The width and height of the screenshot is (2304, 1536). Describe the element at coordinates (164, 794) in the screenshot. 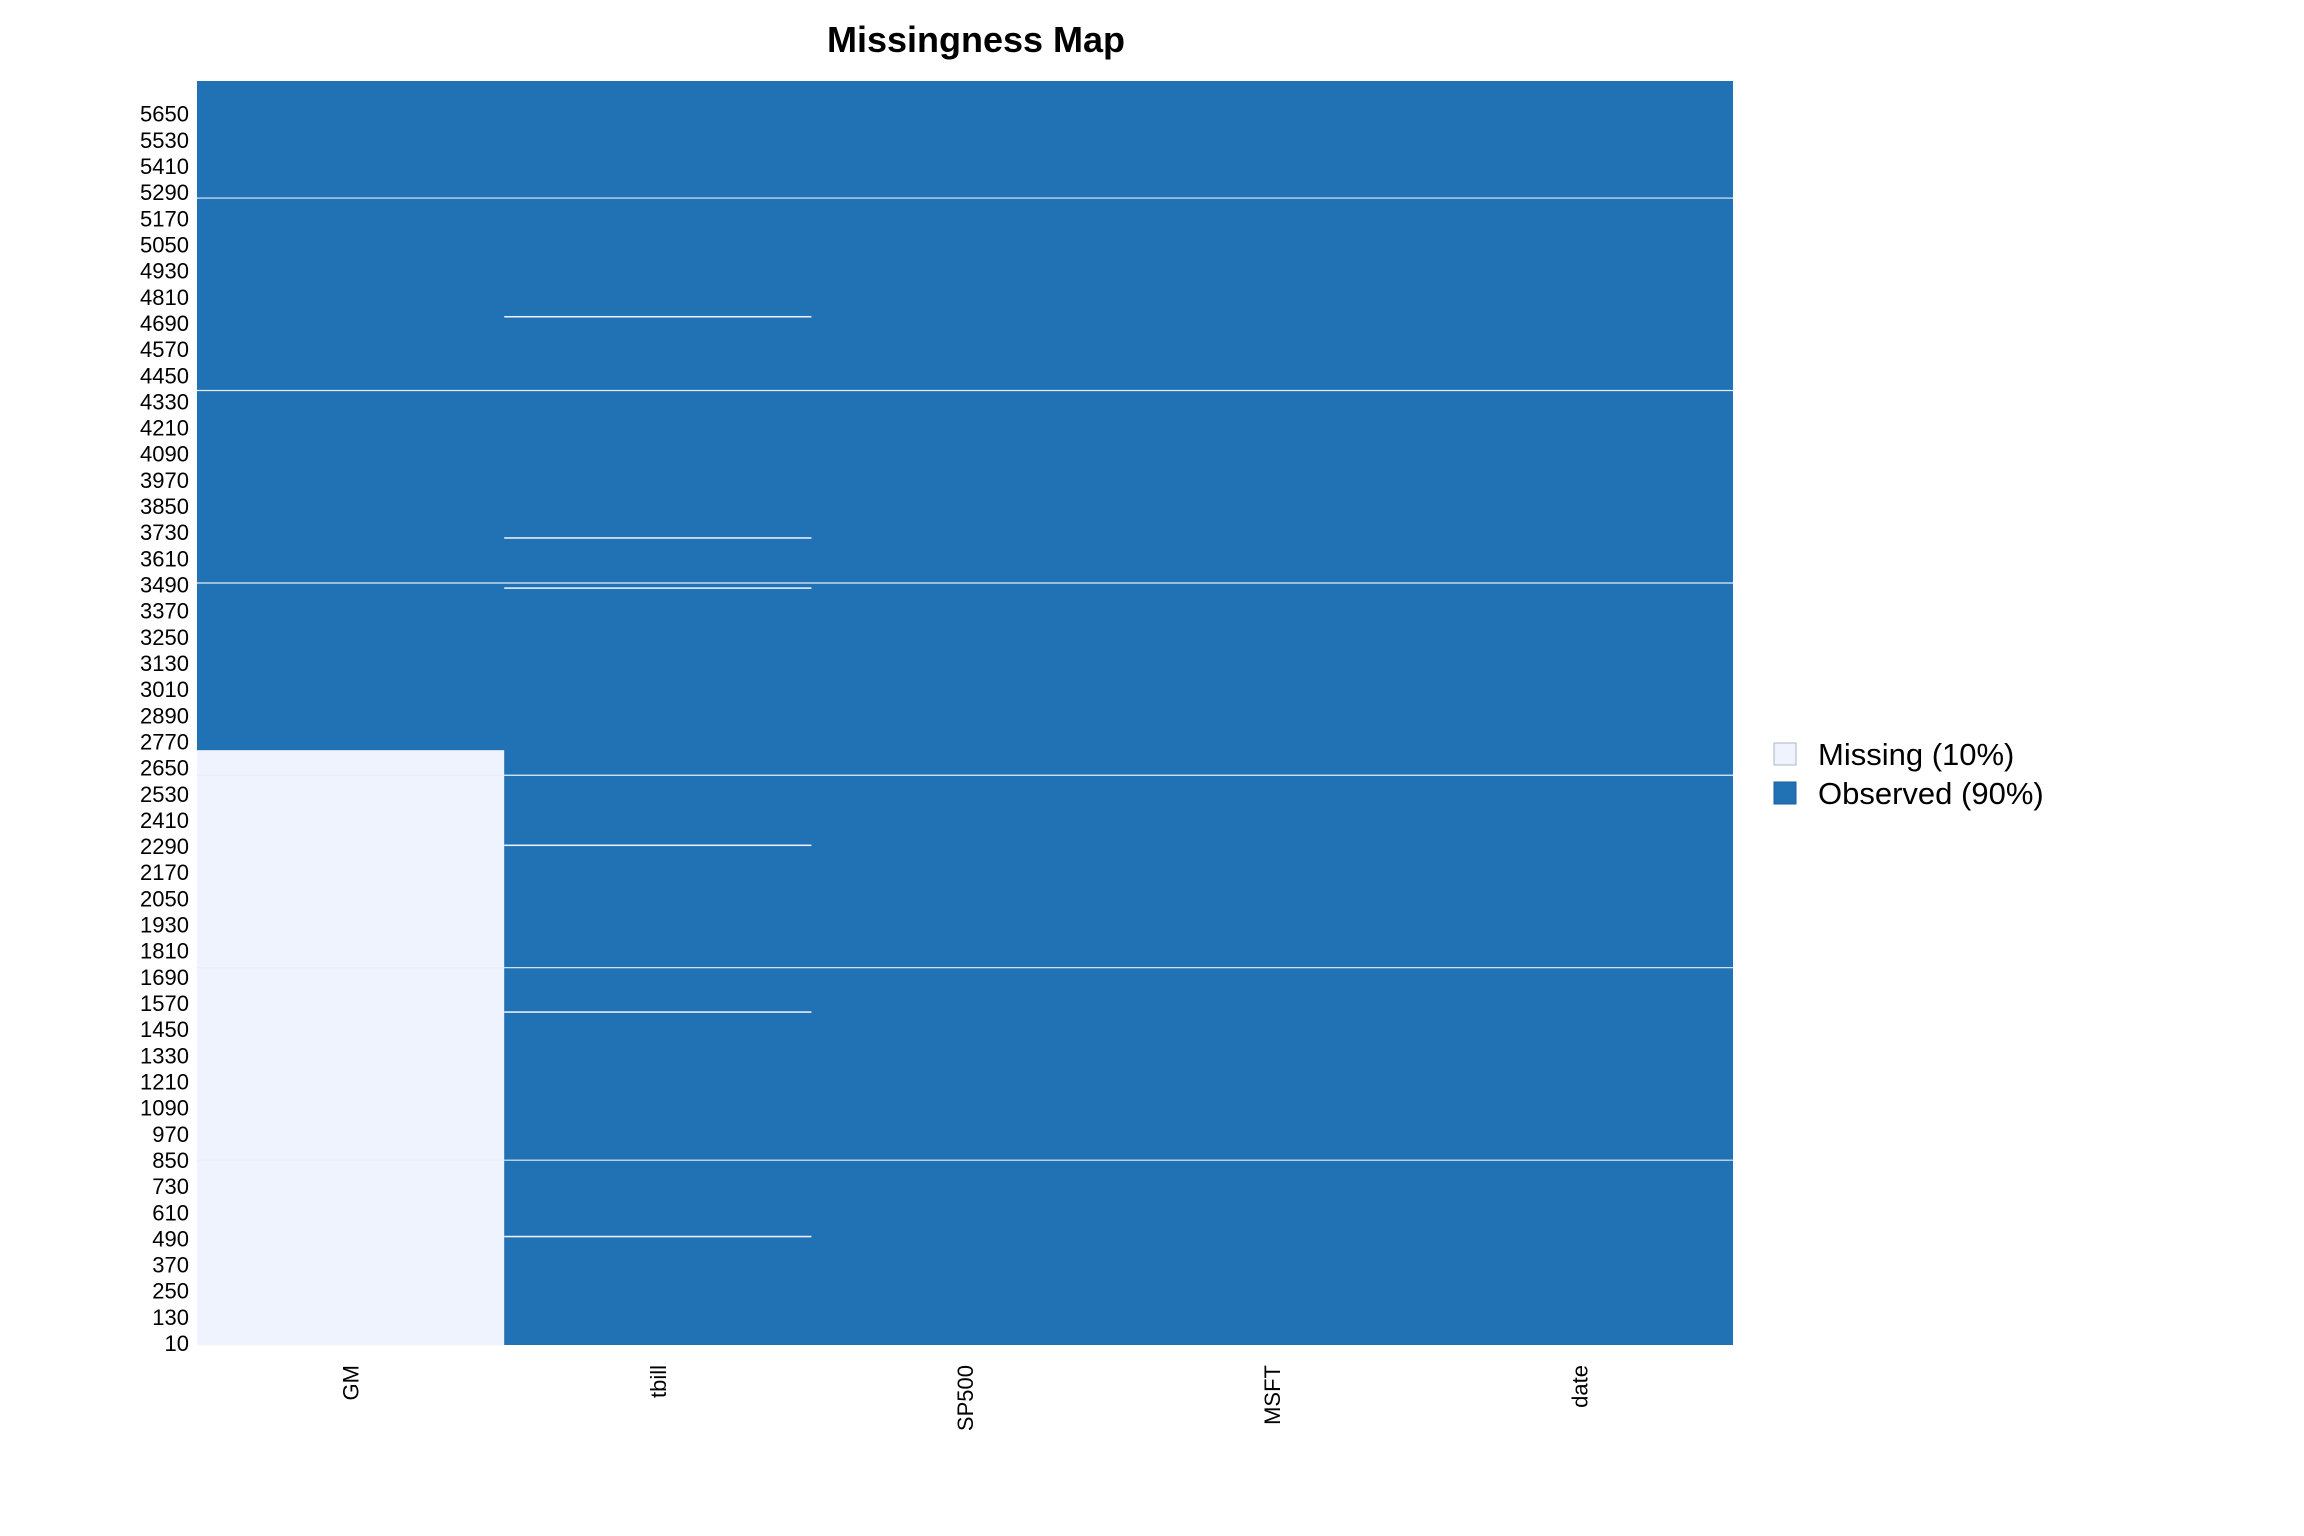

I see `y-tick-label: 2530` at that location.